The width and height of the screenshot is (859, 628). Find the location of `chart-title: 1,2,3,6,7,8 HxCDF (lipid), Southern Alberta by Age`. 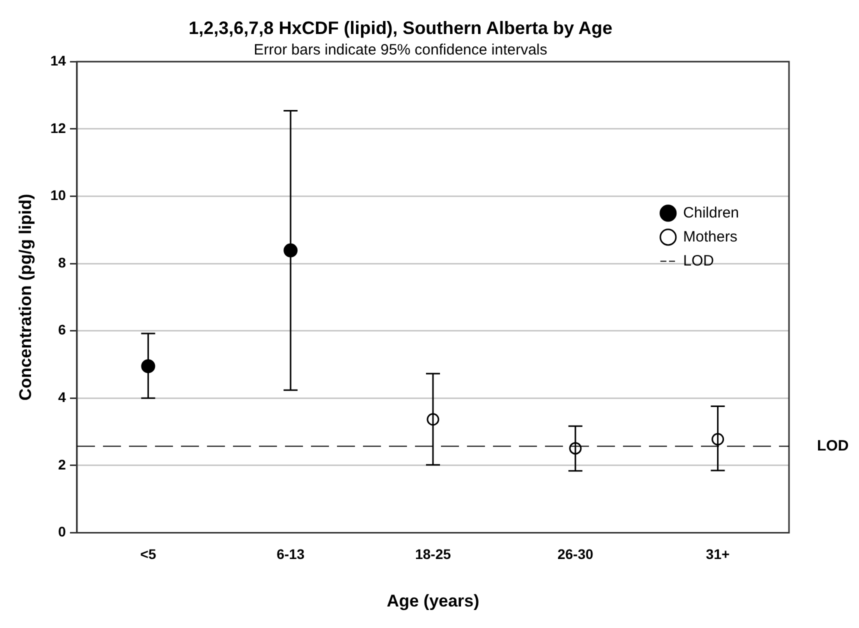

chart-title: 1,2,3,6,7,8 HxCDF (lipid), Southern Alberta by Age is located at coordinates (400, 28).